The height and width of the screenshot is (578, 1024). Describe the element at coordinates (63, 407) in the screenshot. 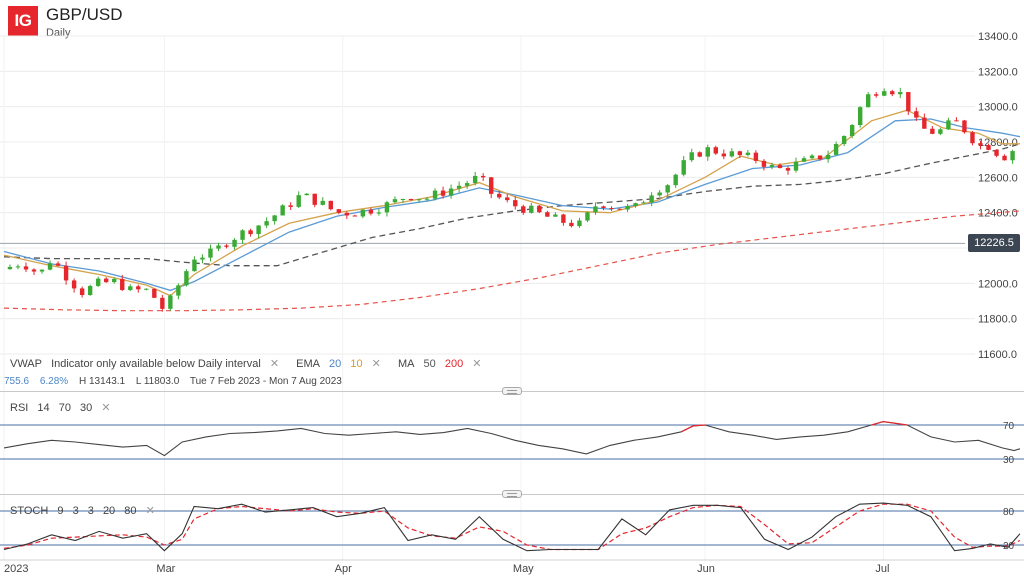

I see `rsi-legend: RSI 14 70 30 ✕` at that location.